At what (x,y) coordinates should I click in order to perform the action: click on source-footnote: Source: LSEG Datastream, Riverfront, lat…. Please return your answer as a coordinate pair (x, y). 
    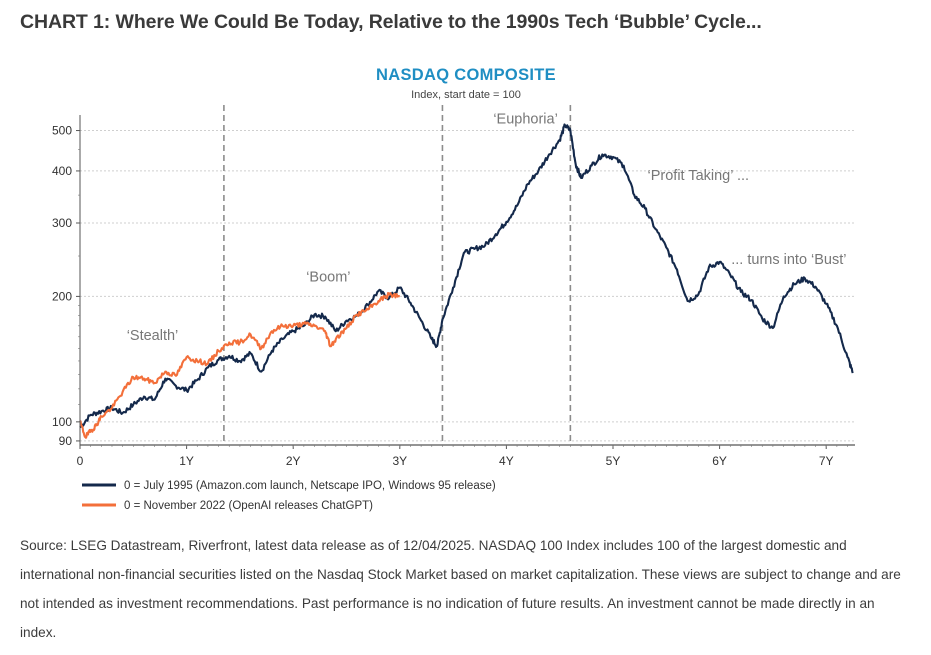
    Looking at the image, I should click on (460, 589).